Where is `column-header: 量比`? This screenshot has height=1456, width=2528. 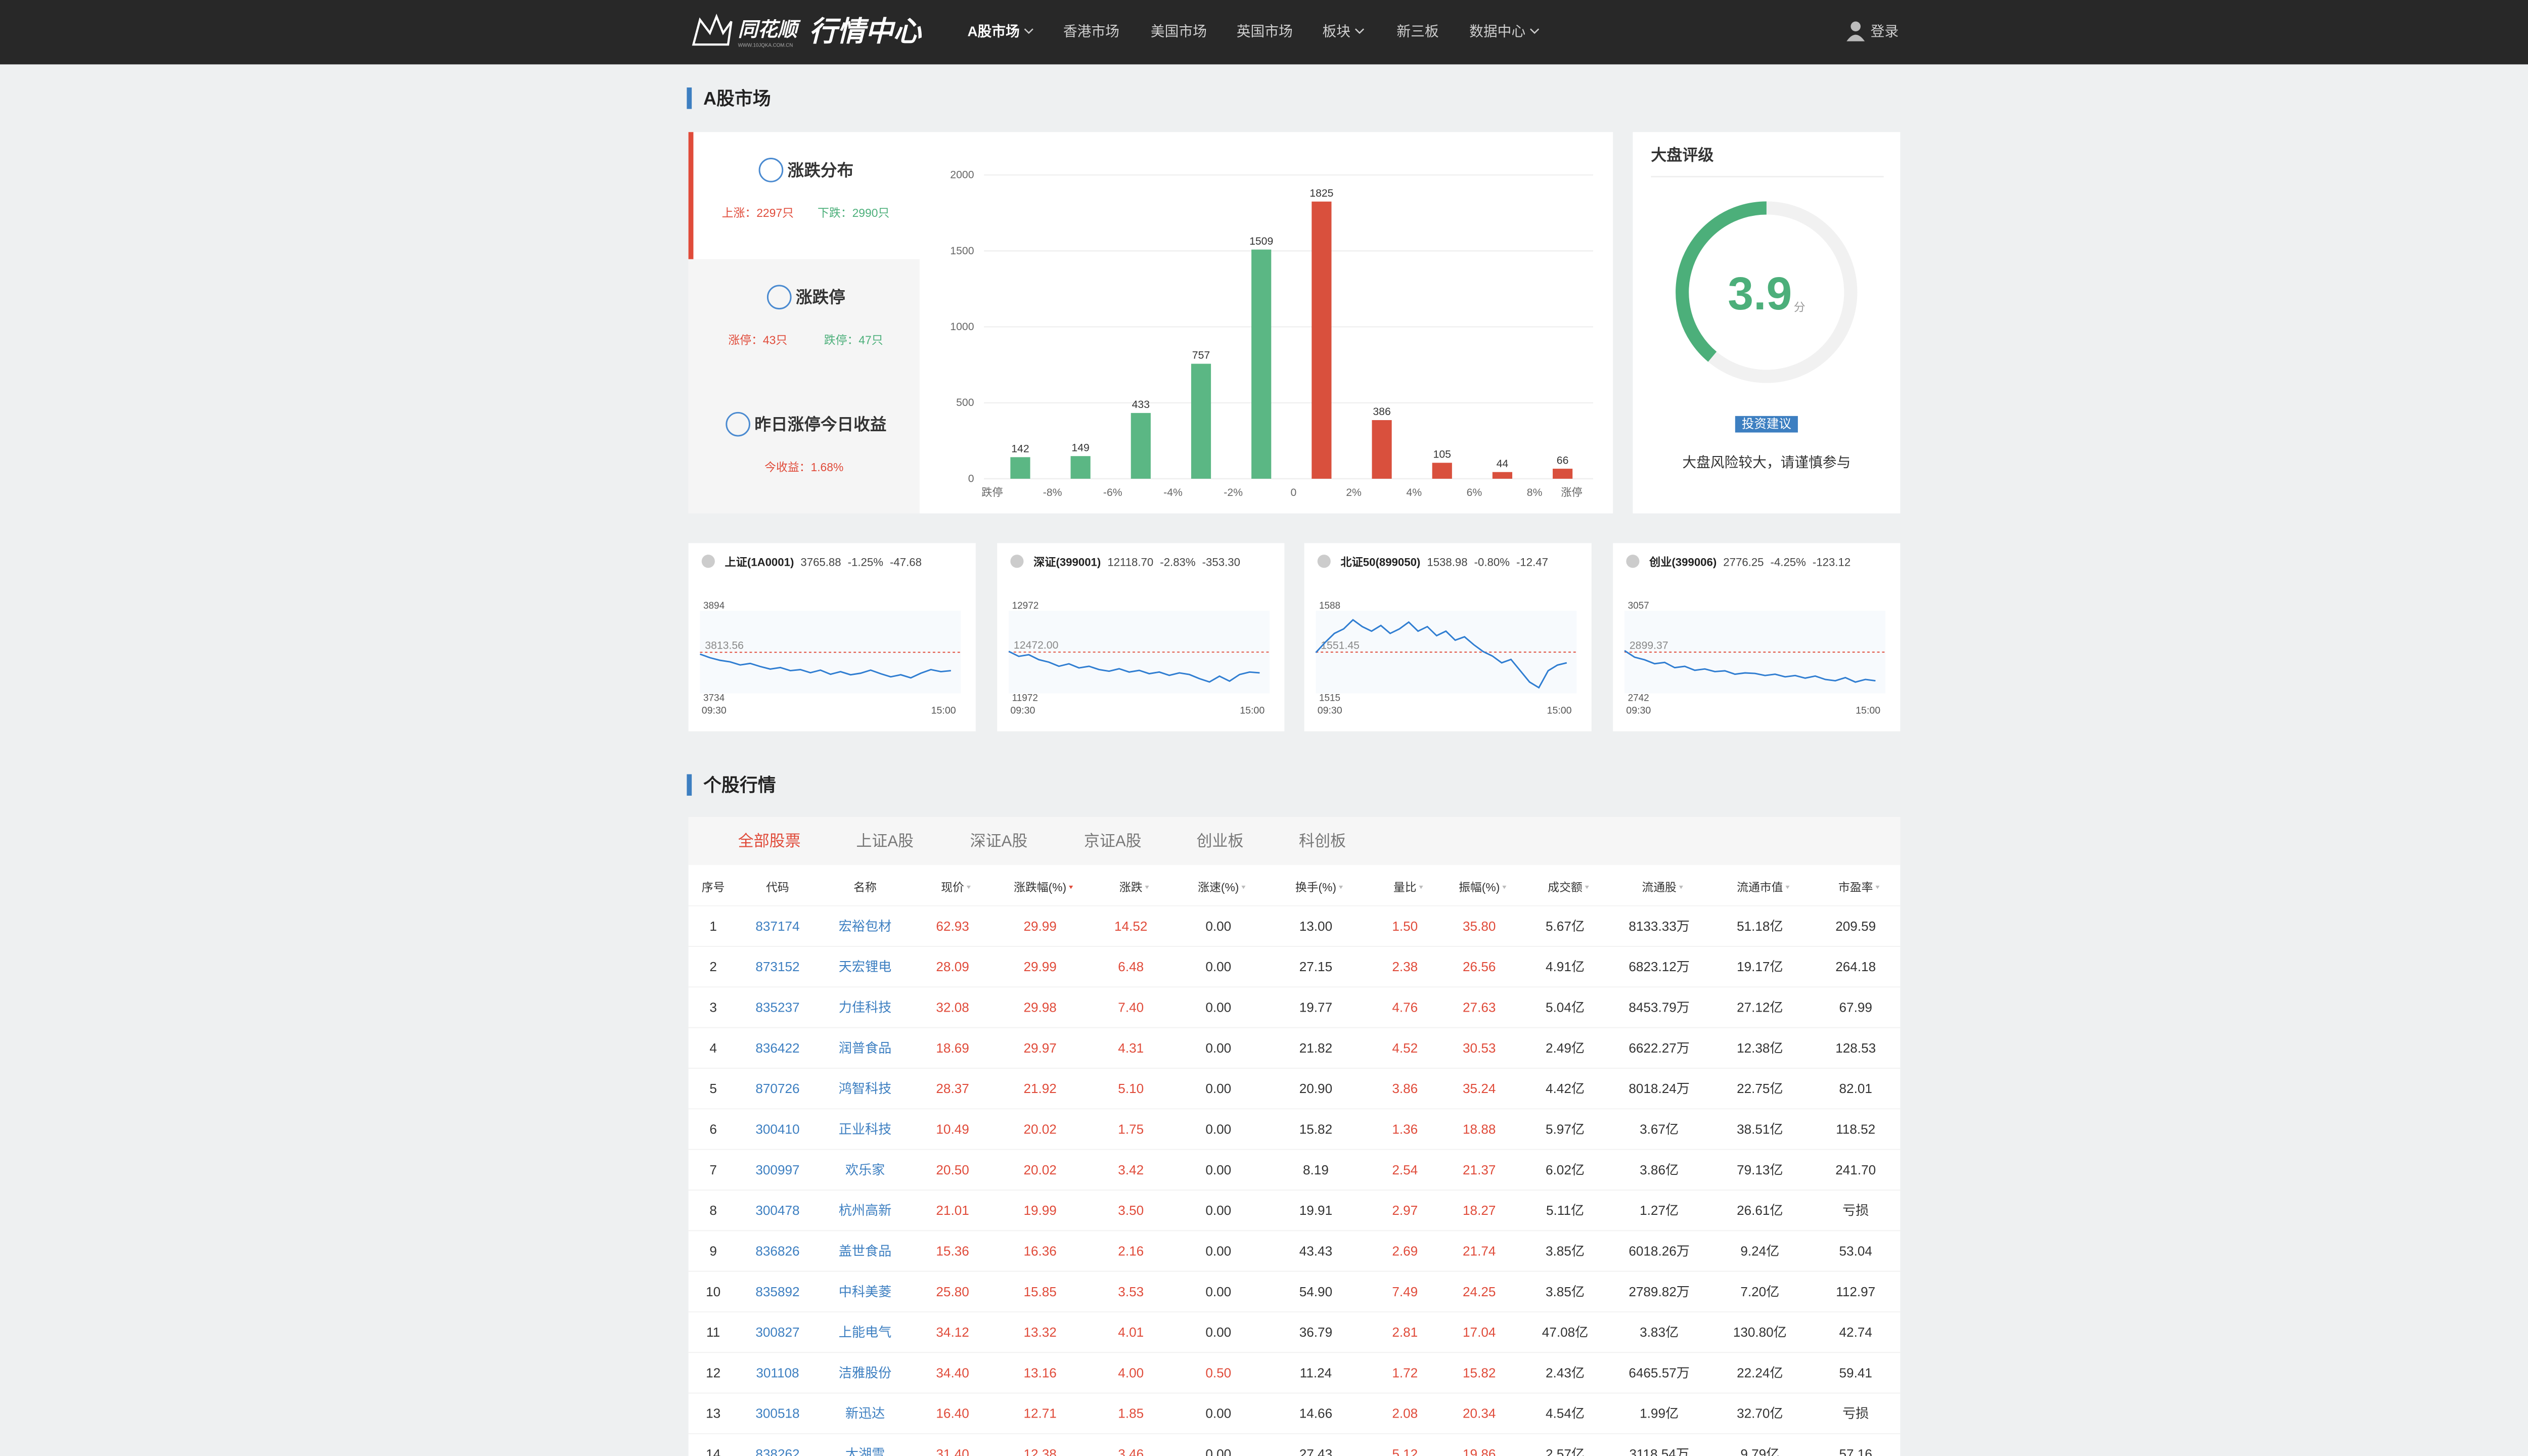 column-header: 量比 is located at coordinates (1405, 887).